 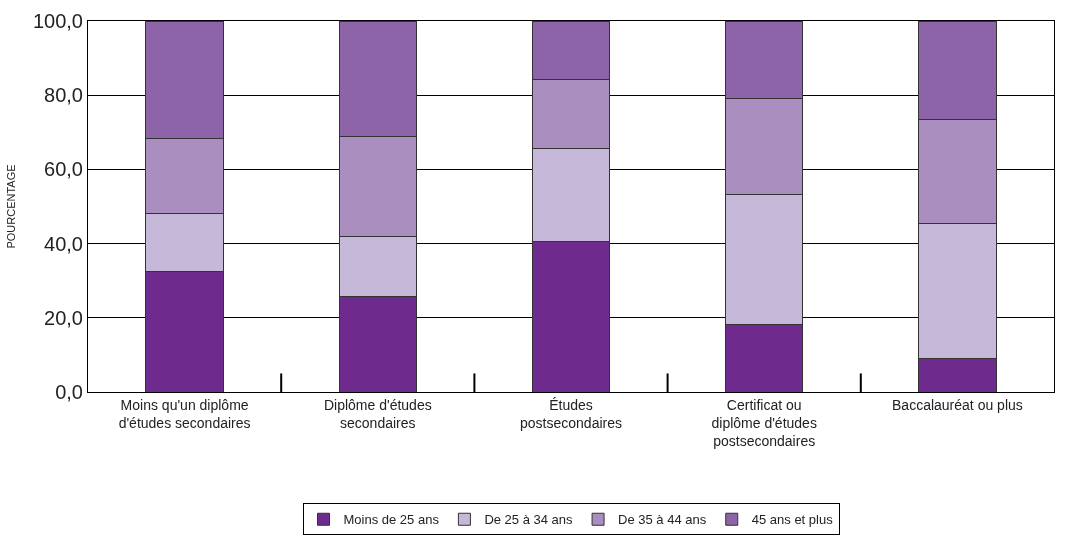 I want to click on y-tick-label: 20,0, so click(x=63, y=317).